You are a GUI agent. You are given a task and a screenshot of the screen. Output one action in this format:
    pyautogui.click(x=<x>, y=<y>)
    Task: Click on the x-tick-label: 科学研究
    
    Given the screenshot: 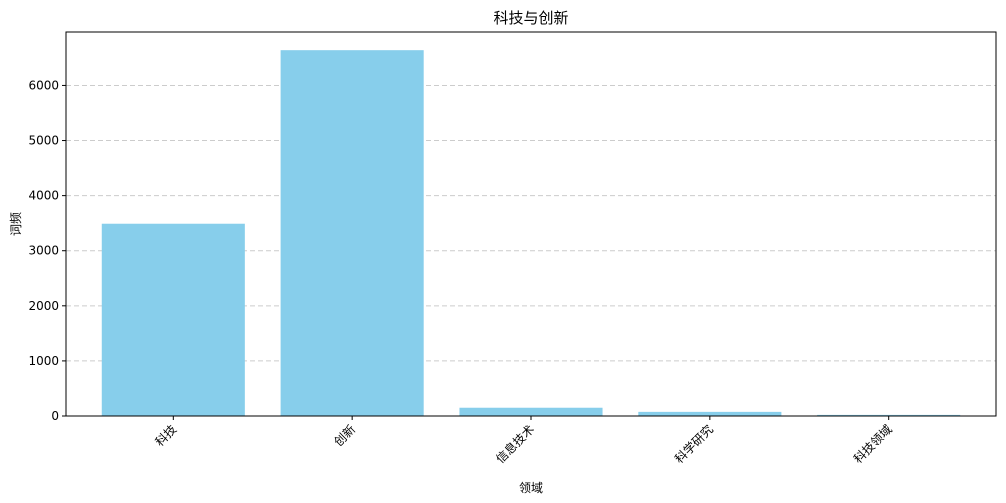 What is the action you would take?
    pyautogui.click(x=693, y=444)
    